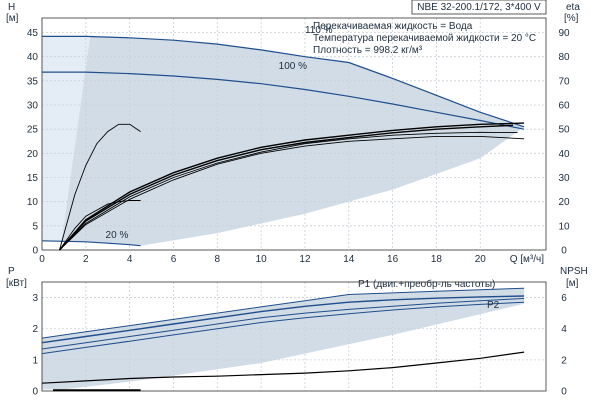  I want to click on y-tick-label-right: 50, so click(564, 130).